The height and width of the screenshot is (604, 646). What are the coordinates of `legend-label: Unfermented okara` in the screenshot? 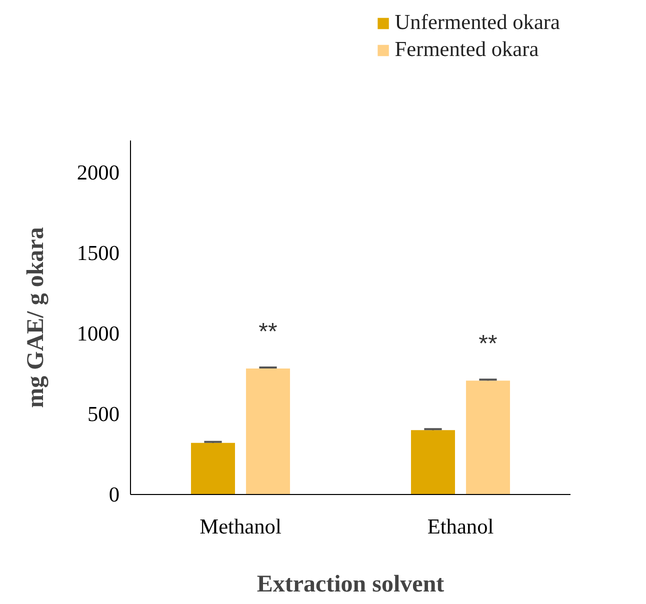 It's located at (477, 22).